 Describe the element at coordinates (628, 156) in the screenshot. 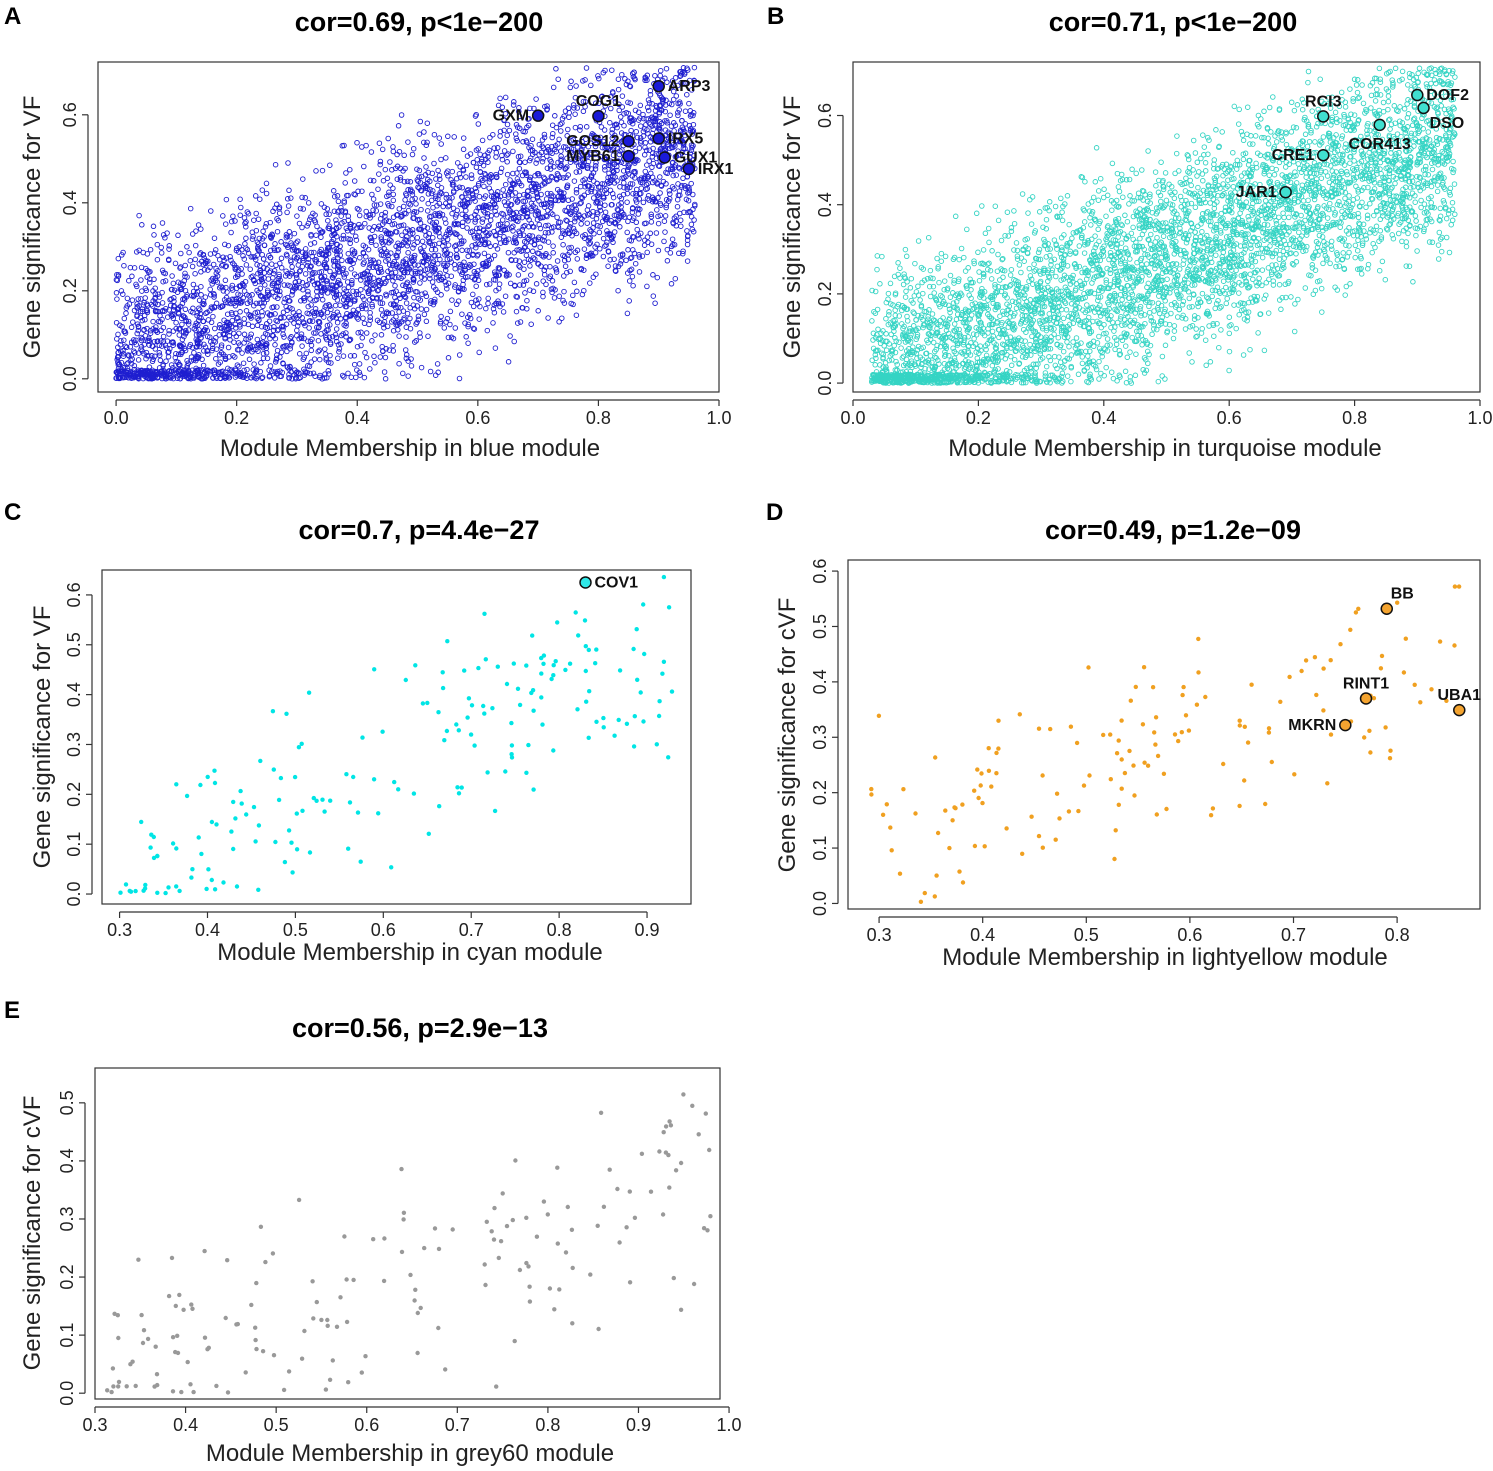

I see `highlight-point` at that location.